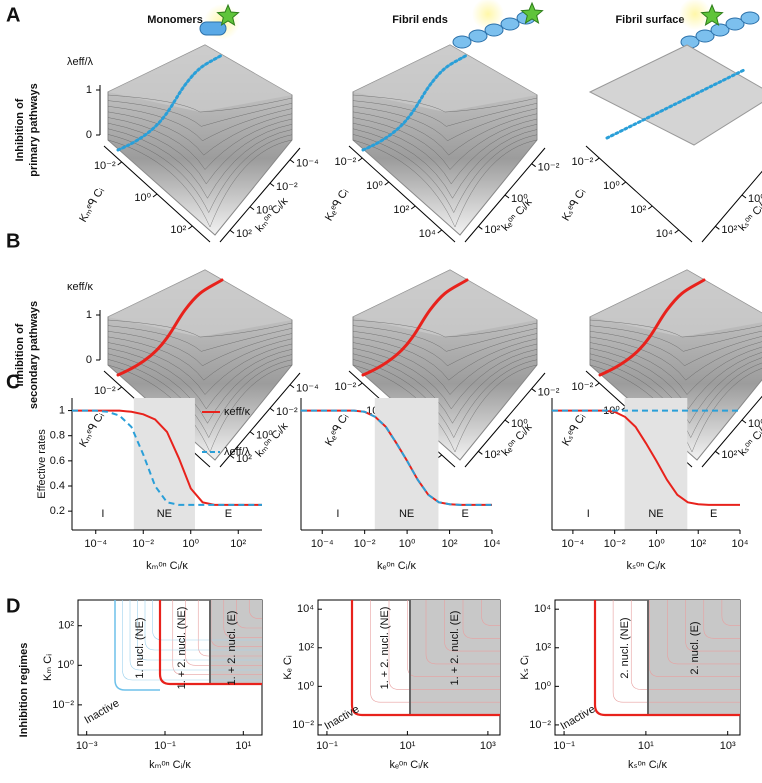 The image size is (762, 783). What do you see at coordinates (652, 327) in the screenshot?
I see `surface-path` at bounding box center [652, 327].